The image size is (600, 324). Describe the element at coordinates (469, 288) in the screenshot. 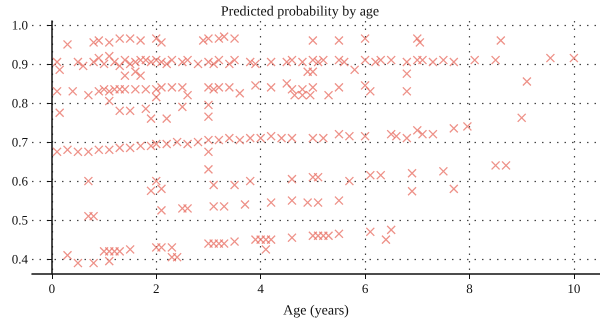

I see `x-tick-label: 8` at that location.